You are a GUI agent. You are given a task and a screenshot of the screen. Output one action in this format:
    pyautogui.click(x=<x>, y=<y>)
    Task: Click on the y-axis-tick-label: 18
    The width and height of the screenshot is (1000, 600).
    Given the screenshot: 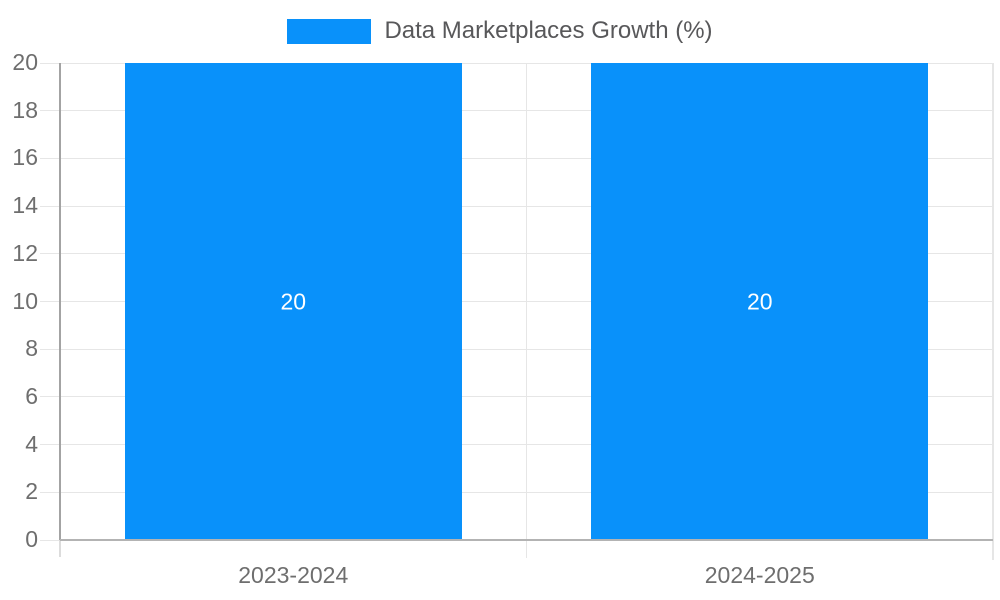 What is the action you would take?
    pyautogui.click(x=25, y=109)
    